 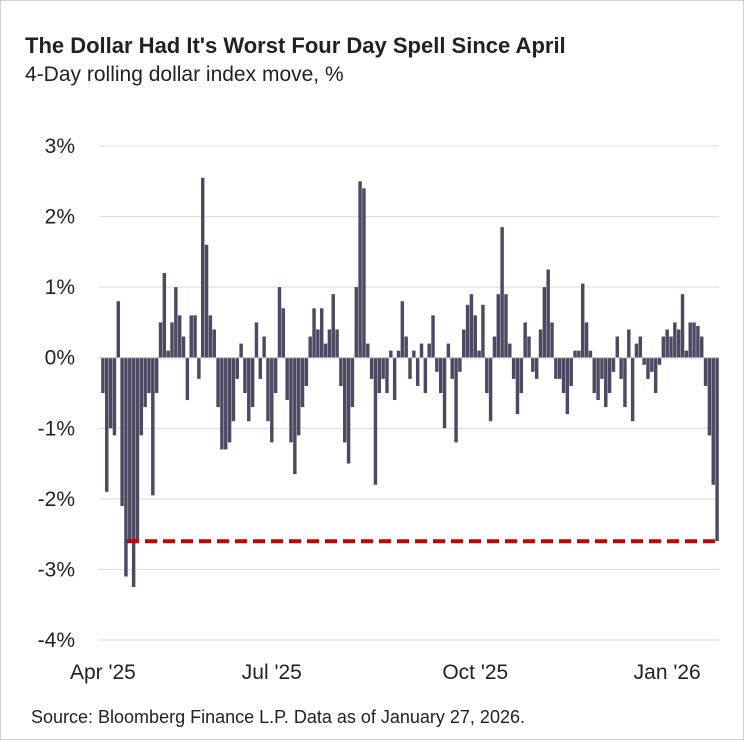 What do you see at coordinates (184, 74) in the screenshot?
I see `chart-subtitle: 4-Day rolling dollar index move, %` at bounding box center [184, 74].